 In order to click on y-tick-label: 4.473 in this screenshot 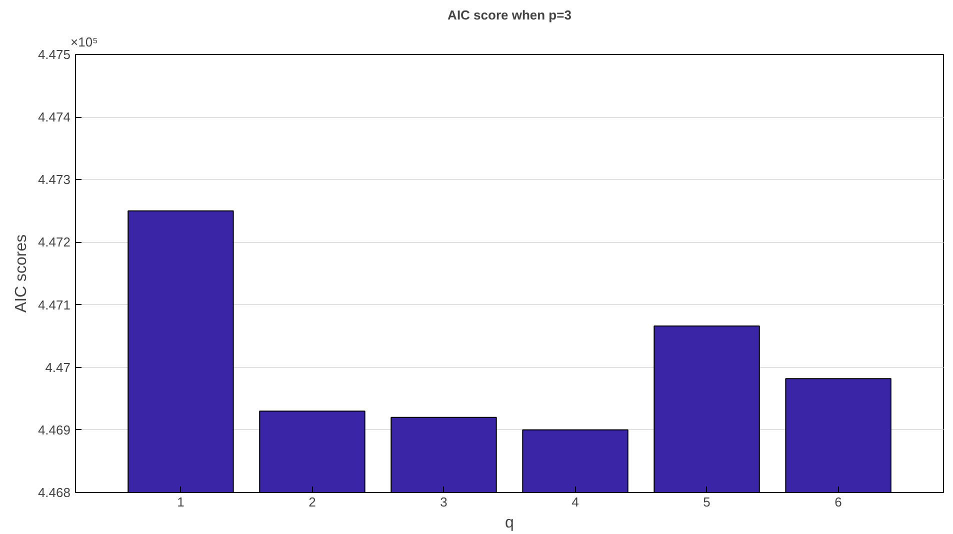, I will do `click(54, 180)`.